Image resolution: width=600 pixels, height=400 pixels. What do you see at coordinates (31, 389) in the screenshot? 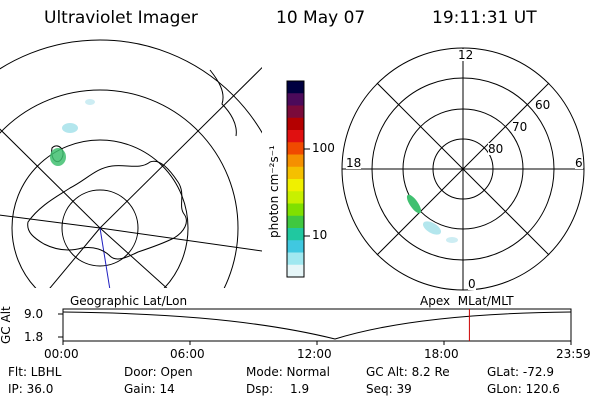
I see `ip-info: IP: 36.0` at bounding box center [31, 389].